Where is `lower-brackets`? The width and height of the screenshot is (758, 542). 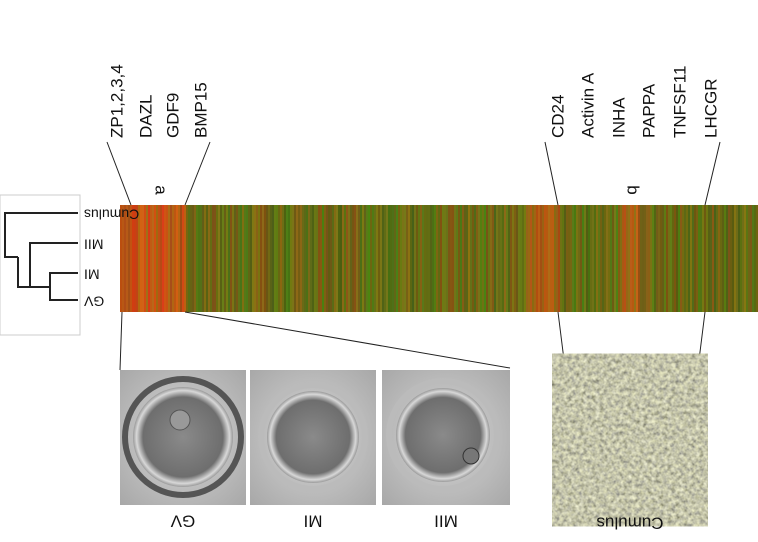 lower-brackets is located at coordinates (412, 341).